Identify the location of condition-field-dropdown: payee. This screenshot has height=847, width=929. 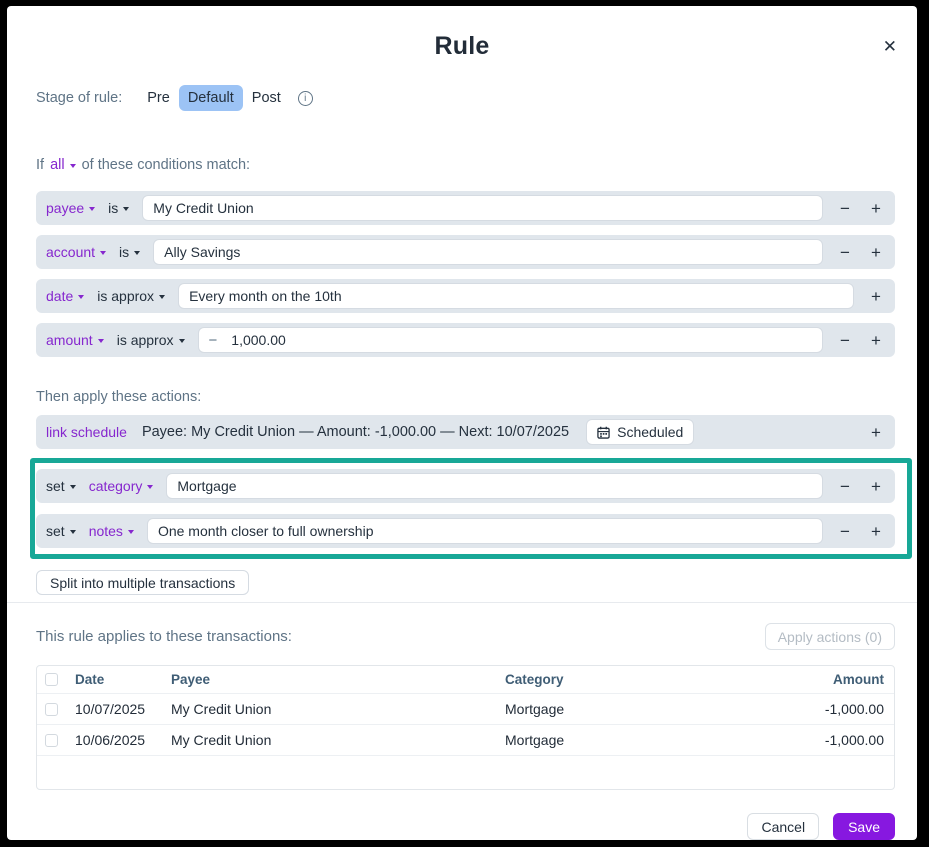
(71, 208).